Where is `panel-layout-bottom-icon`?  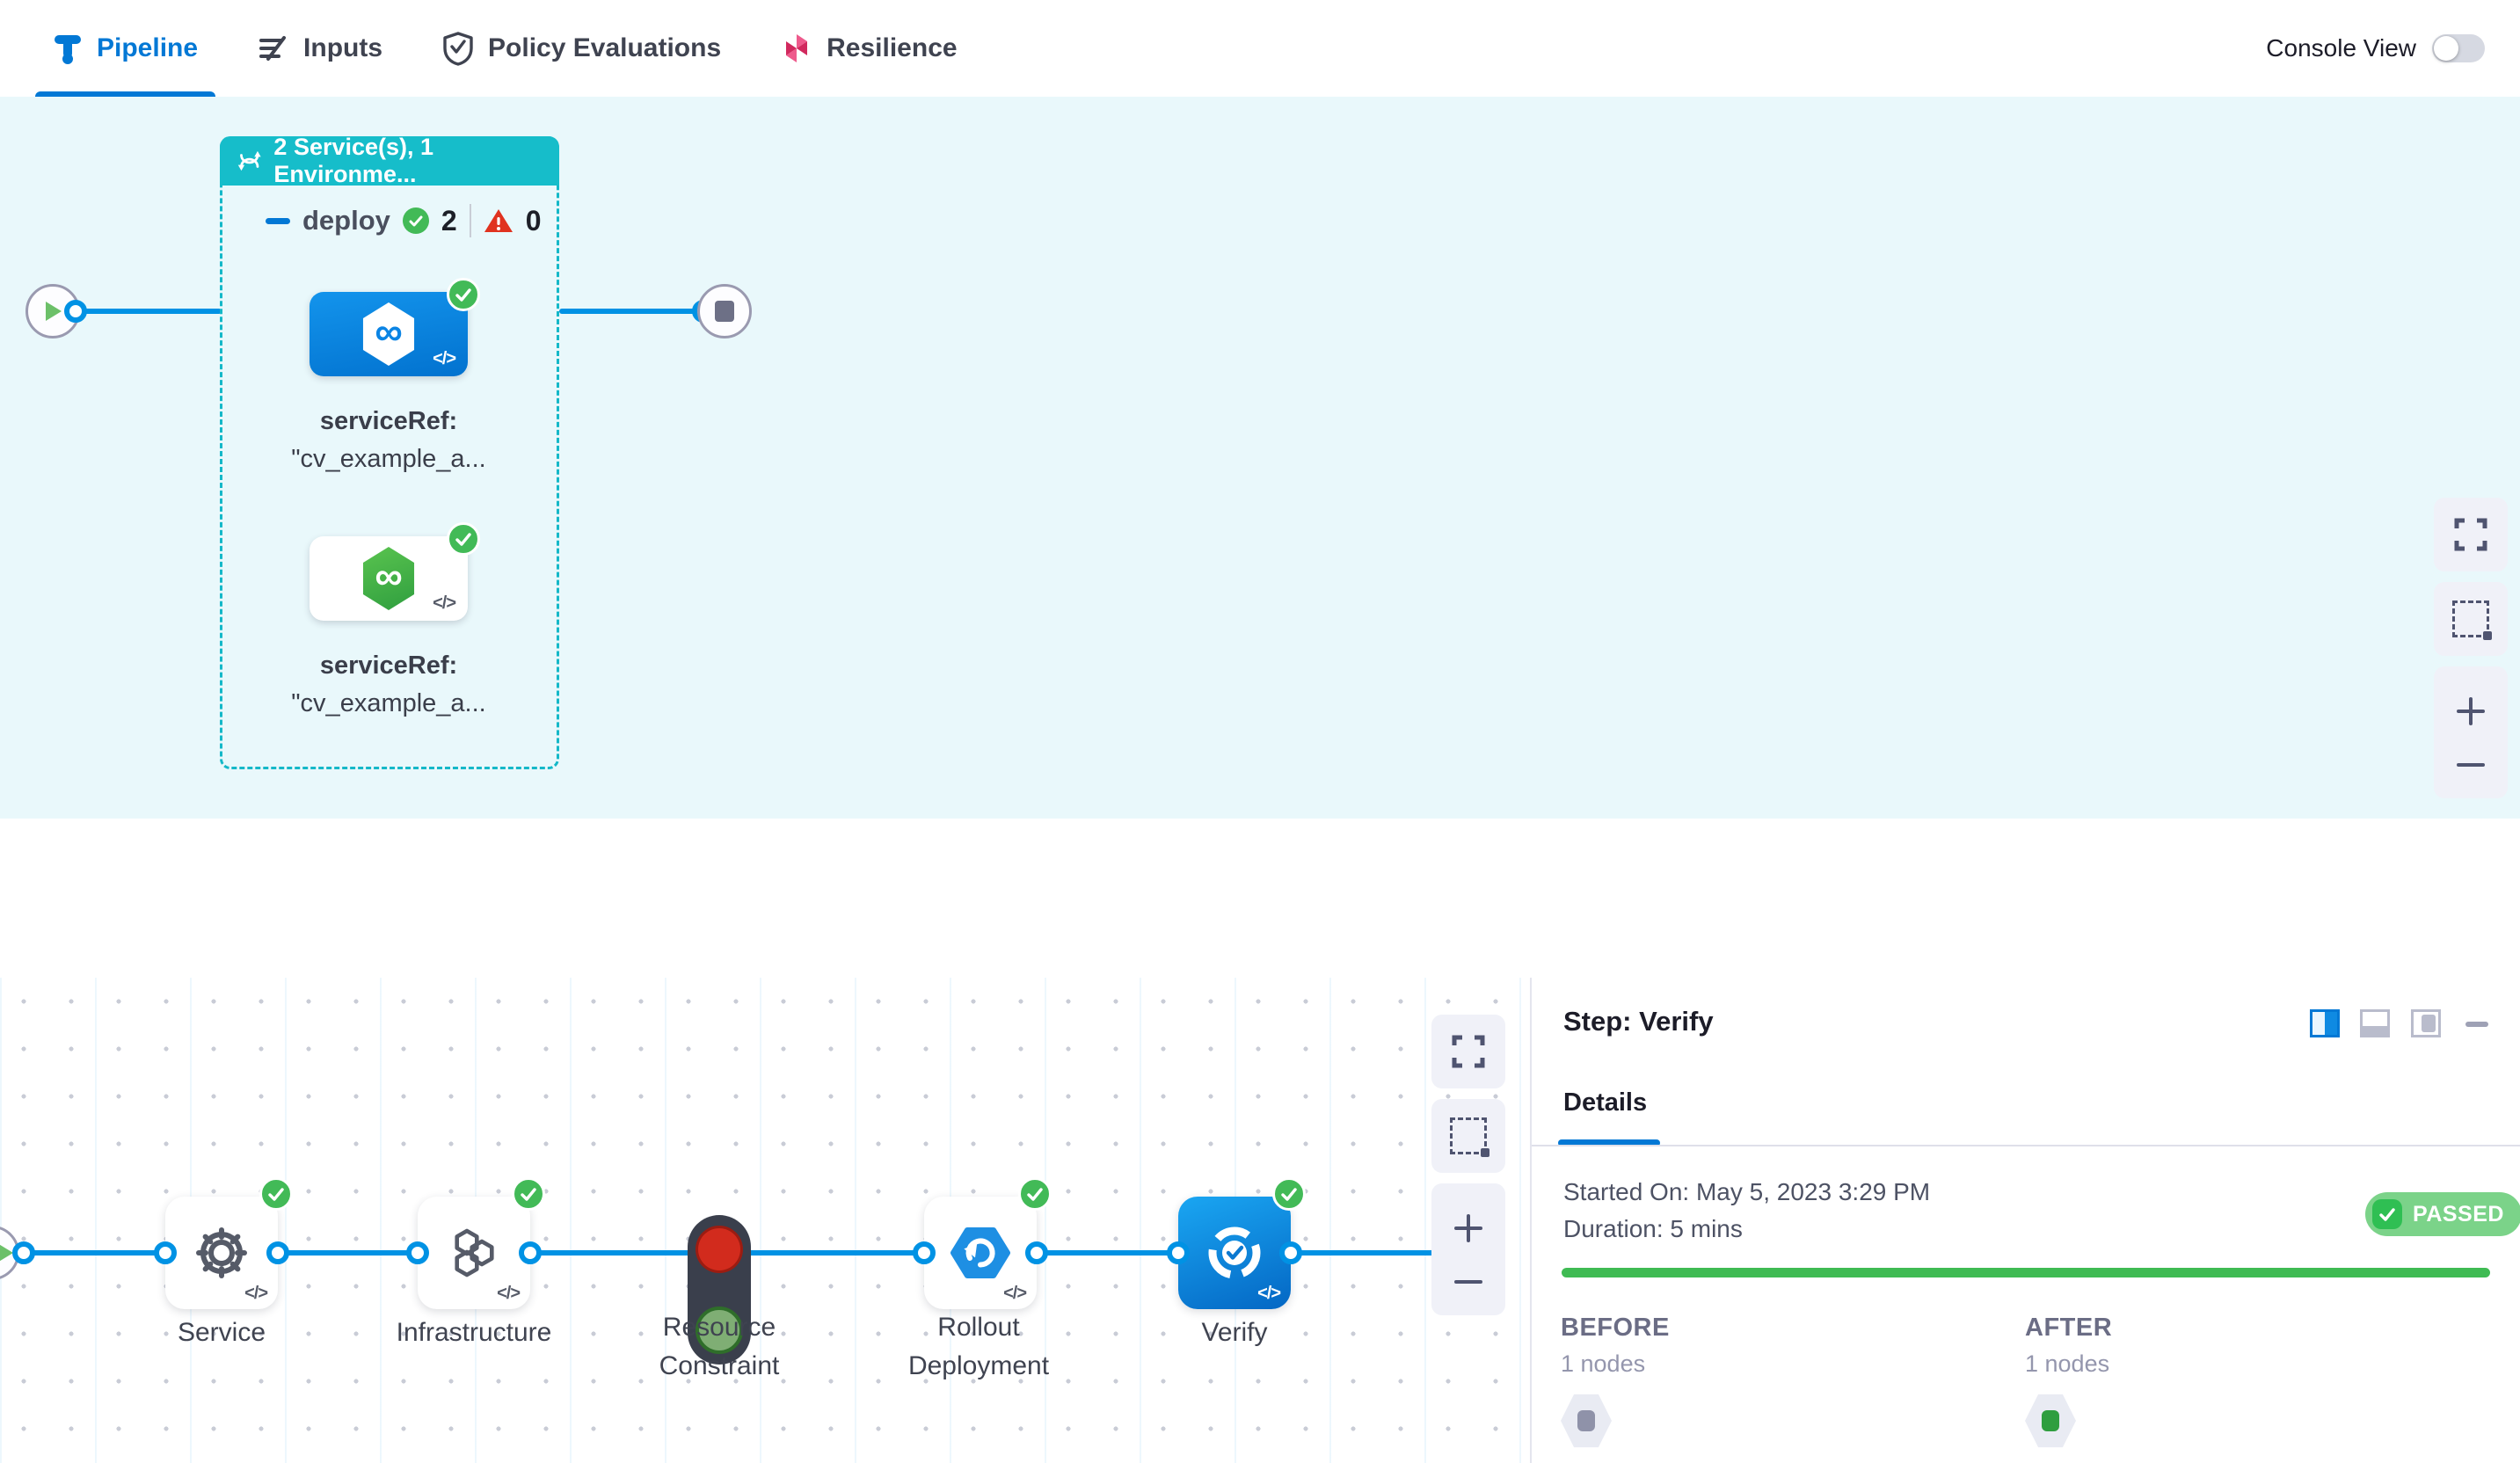
panel-layout-bottom-icon is located at coordinates (2375, 1023).